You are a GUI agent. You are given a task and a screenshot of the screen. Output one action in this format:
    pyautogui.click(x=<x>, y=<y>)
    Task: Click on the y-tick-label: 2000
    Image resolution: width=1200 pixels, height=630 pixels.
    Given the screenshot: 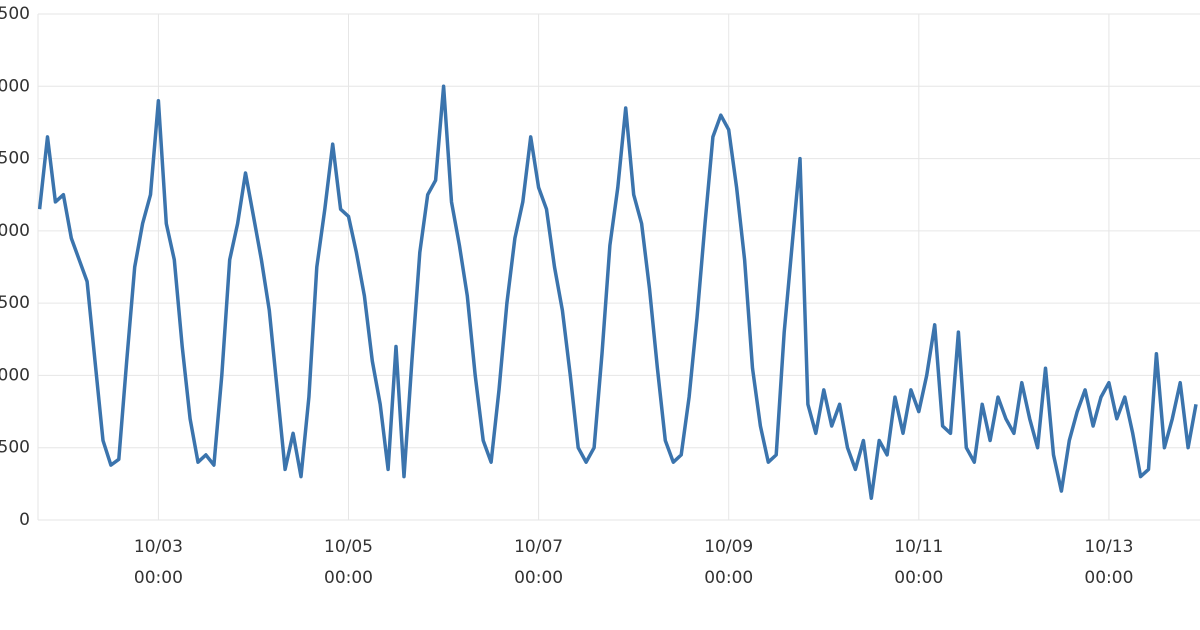 What is the action you would take?
    pyautogui.click(x=15, y=231)
    